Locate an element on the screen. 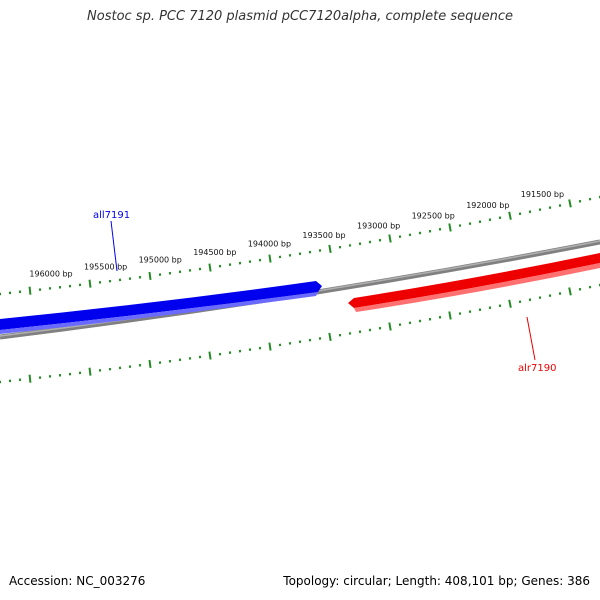 Image resolution: width=600 pixels, height=600 pixels. gene-all7191-label-line is located at coordinates (114, 246).